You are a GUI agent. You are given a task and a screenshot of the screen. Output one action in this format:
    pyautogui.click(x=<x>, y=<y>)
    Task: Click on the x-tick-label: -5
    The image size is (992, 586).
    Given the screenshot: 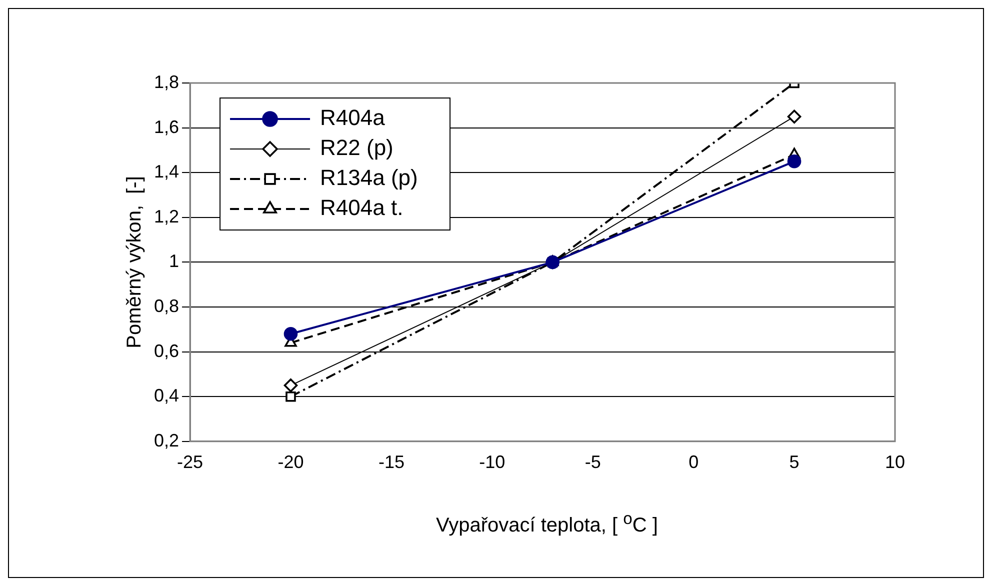 What is the action you would take?
    pyautogui.click(x=592, y=462)
    